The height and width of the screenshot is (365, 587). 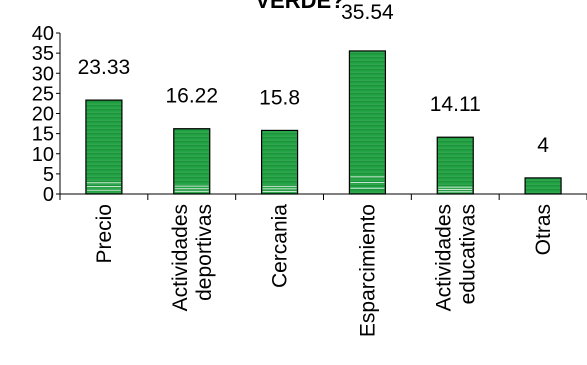 What do you see at coordinates (299, 6) in the screenshot?
I see `chart-title: VERDE?` at bounding box center [299, 6].